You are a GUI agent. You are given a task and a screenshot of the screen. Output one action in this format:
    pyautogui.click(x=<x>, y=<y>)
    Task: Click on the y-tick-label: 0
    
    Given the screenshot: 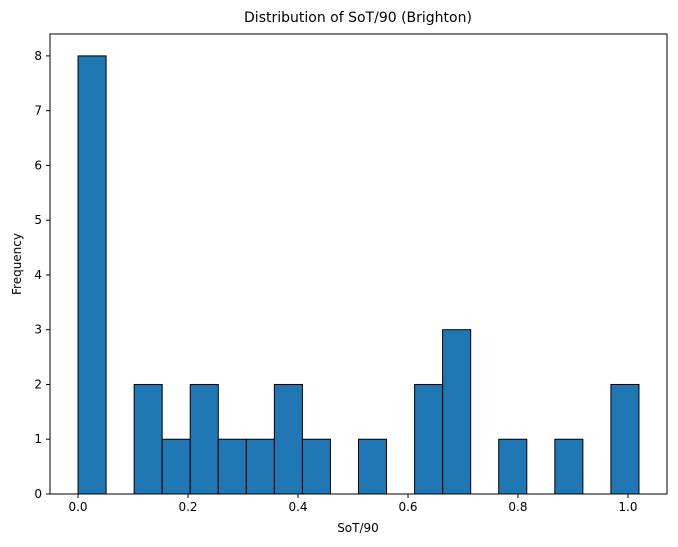 What is the action you would take?
    pyautogui.click(x=38, y=494)
    